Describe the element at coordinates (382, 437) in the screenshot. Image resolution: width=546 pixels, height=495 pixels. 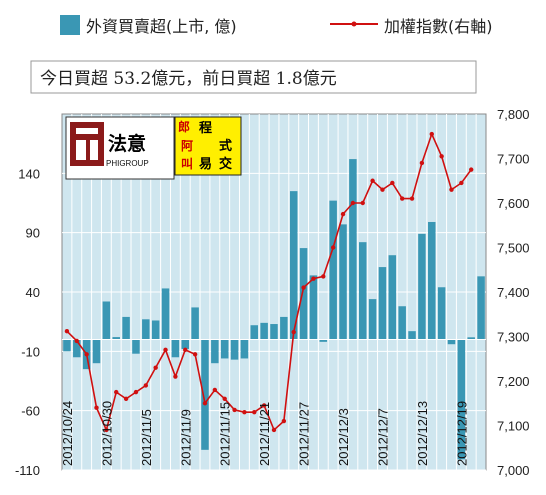
I see `x-tick-label: 2012/12/7` at that location.